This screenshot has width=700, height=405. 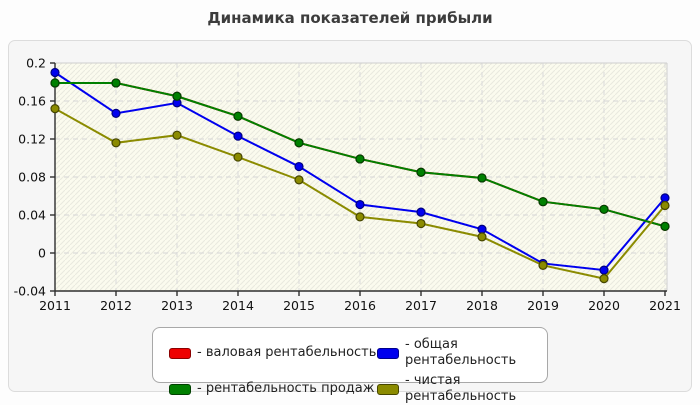 I want to click on legend-label-net: - чистая рентабельность, so click(x=461, y=388).